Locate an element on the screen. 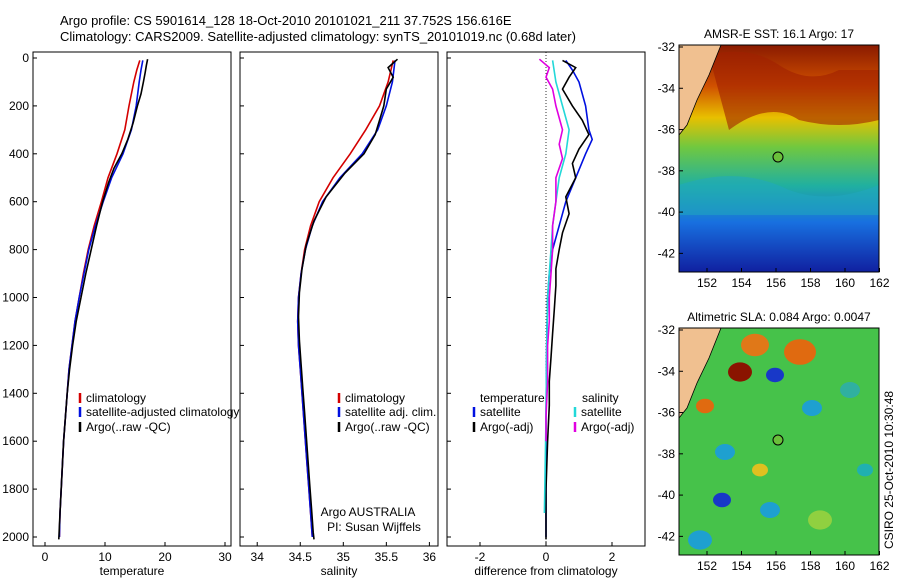 The width and height of the screenshot is (900, 580). y-tick-label: 1600 is located at coordinates (15, 441).